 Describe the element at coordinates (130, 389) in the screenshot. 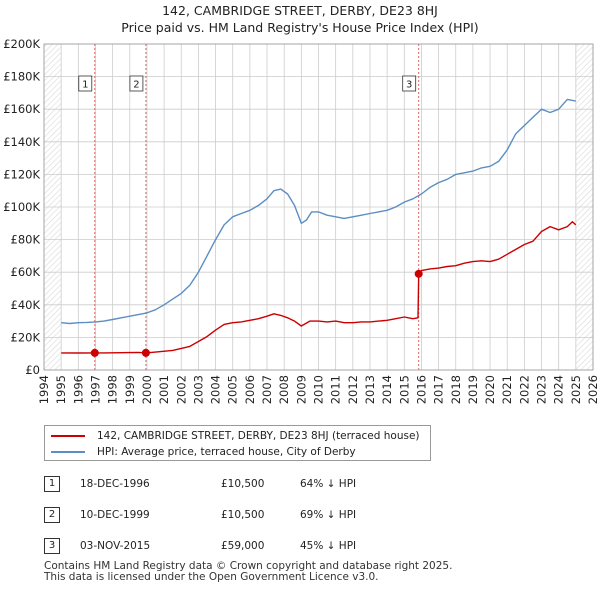

I see `x-tick-label: 1999` at that location.